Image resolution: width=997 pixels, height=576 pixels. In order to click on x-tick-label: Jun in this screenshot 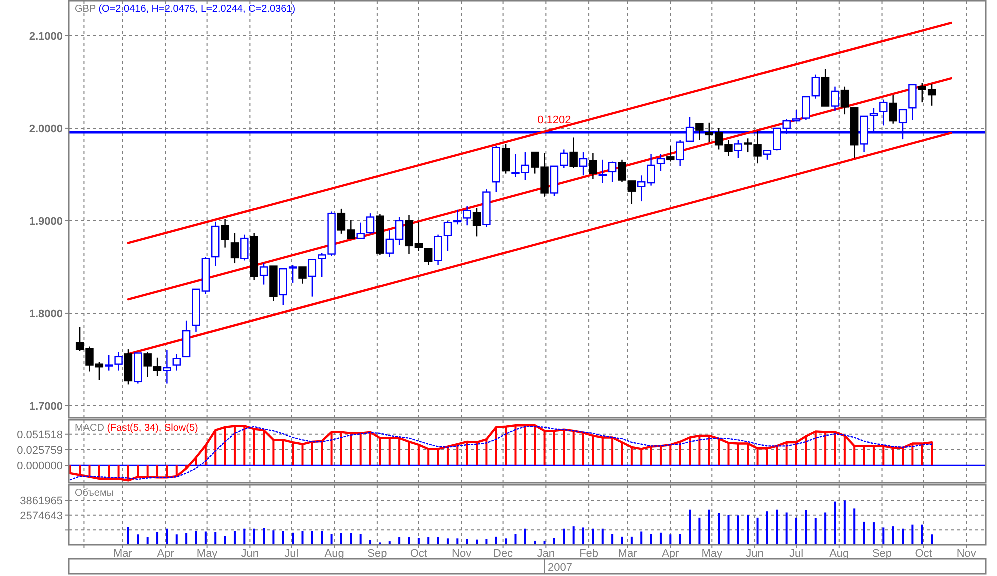, I will do `click(755, 554)`.